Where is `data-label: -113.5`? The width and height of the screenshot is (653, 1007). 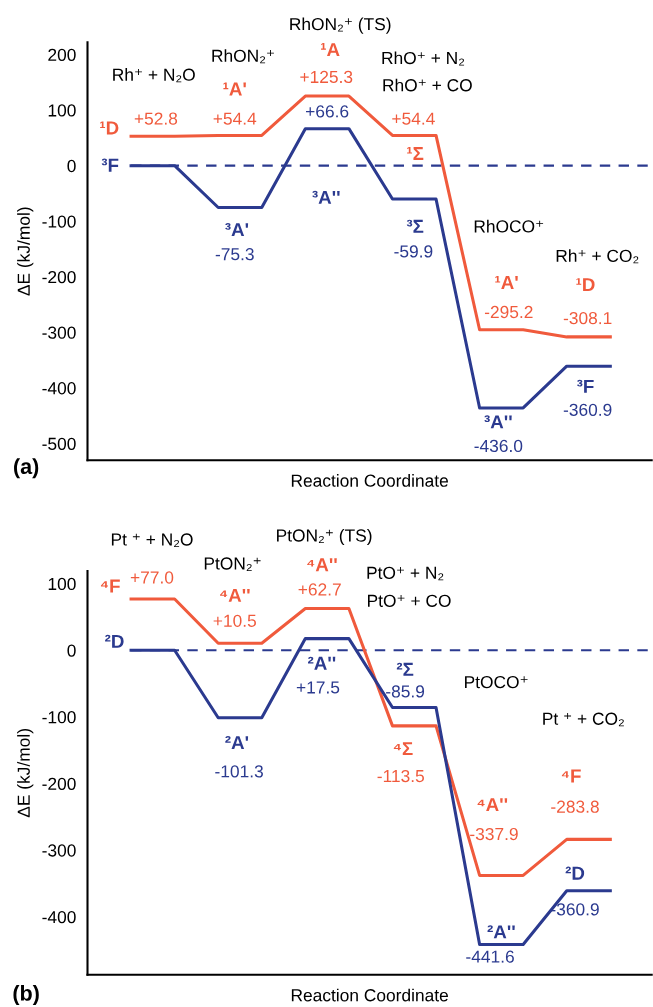
data-label: -113.5 is located at coordinates (400, 776).